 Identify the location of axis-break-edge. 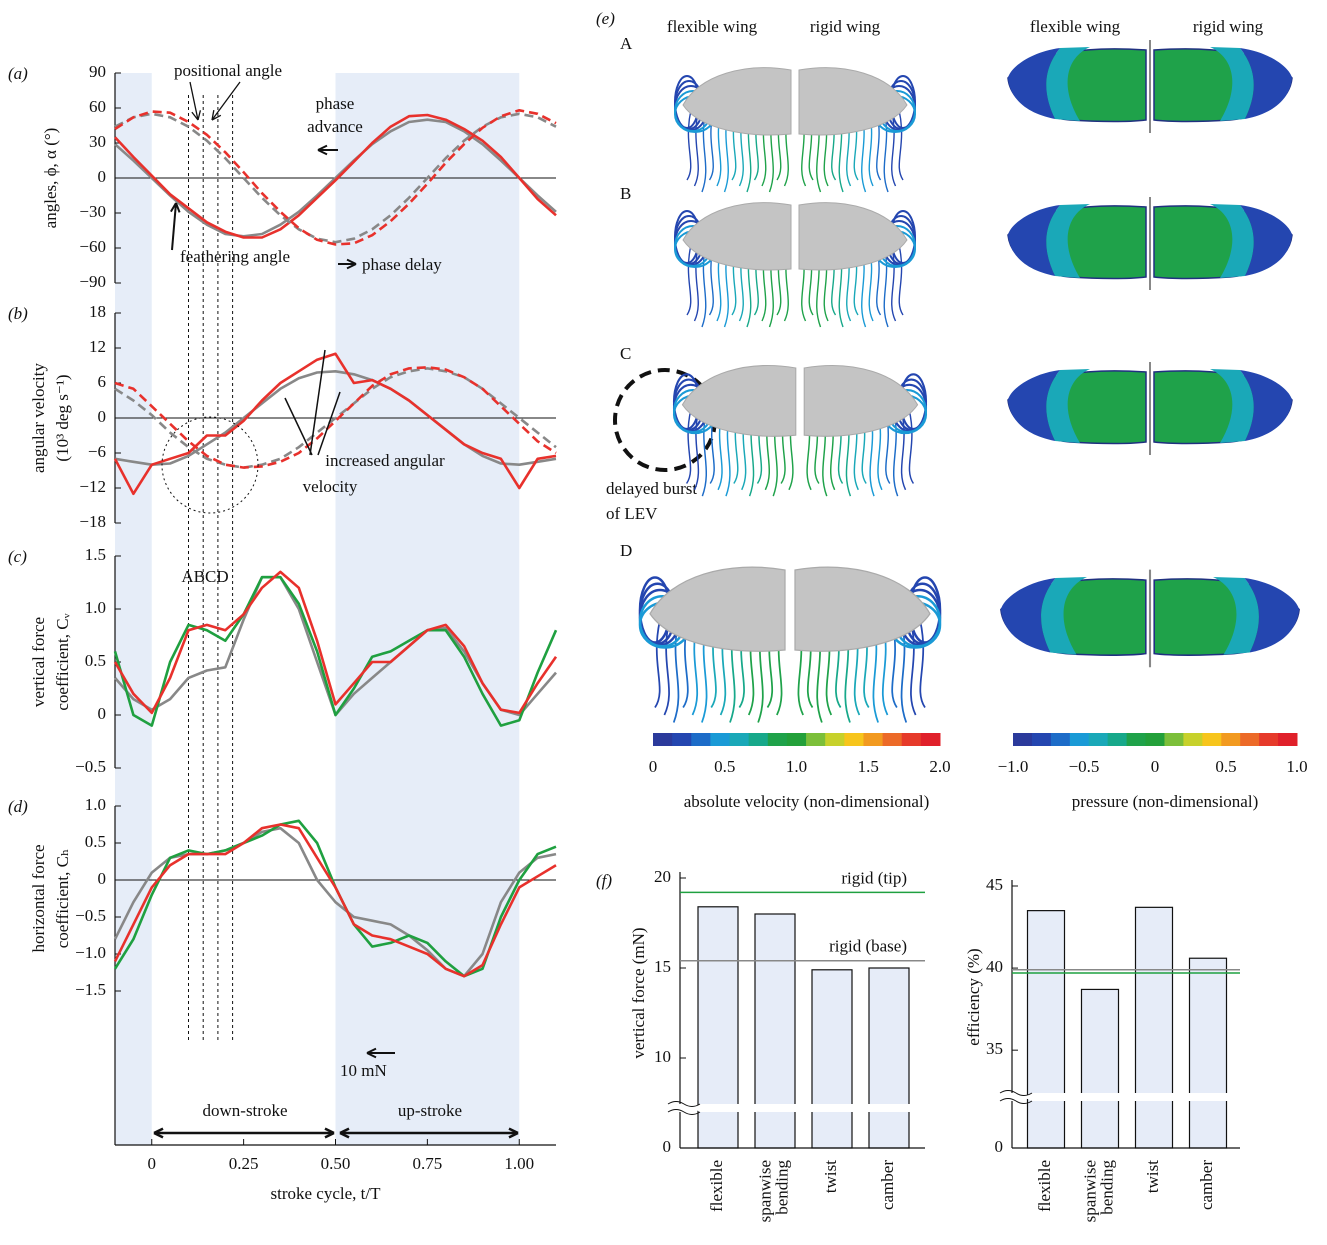
(1016, 1101).